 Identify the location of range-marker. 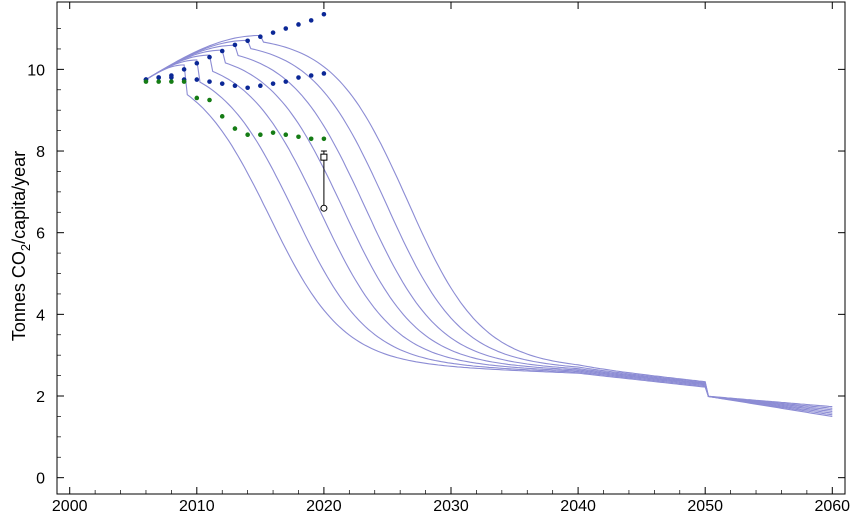
(324, 181).